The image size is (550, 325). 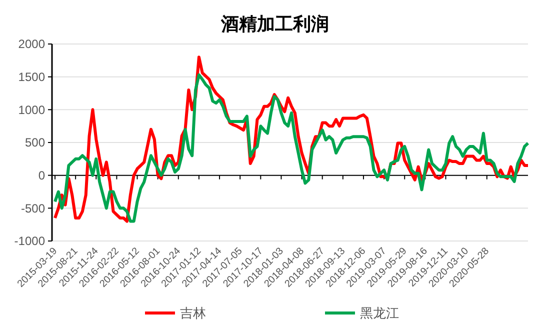 I want to click on y-tick-label: -1000, so click(x=30, y=241).